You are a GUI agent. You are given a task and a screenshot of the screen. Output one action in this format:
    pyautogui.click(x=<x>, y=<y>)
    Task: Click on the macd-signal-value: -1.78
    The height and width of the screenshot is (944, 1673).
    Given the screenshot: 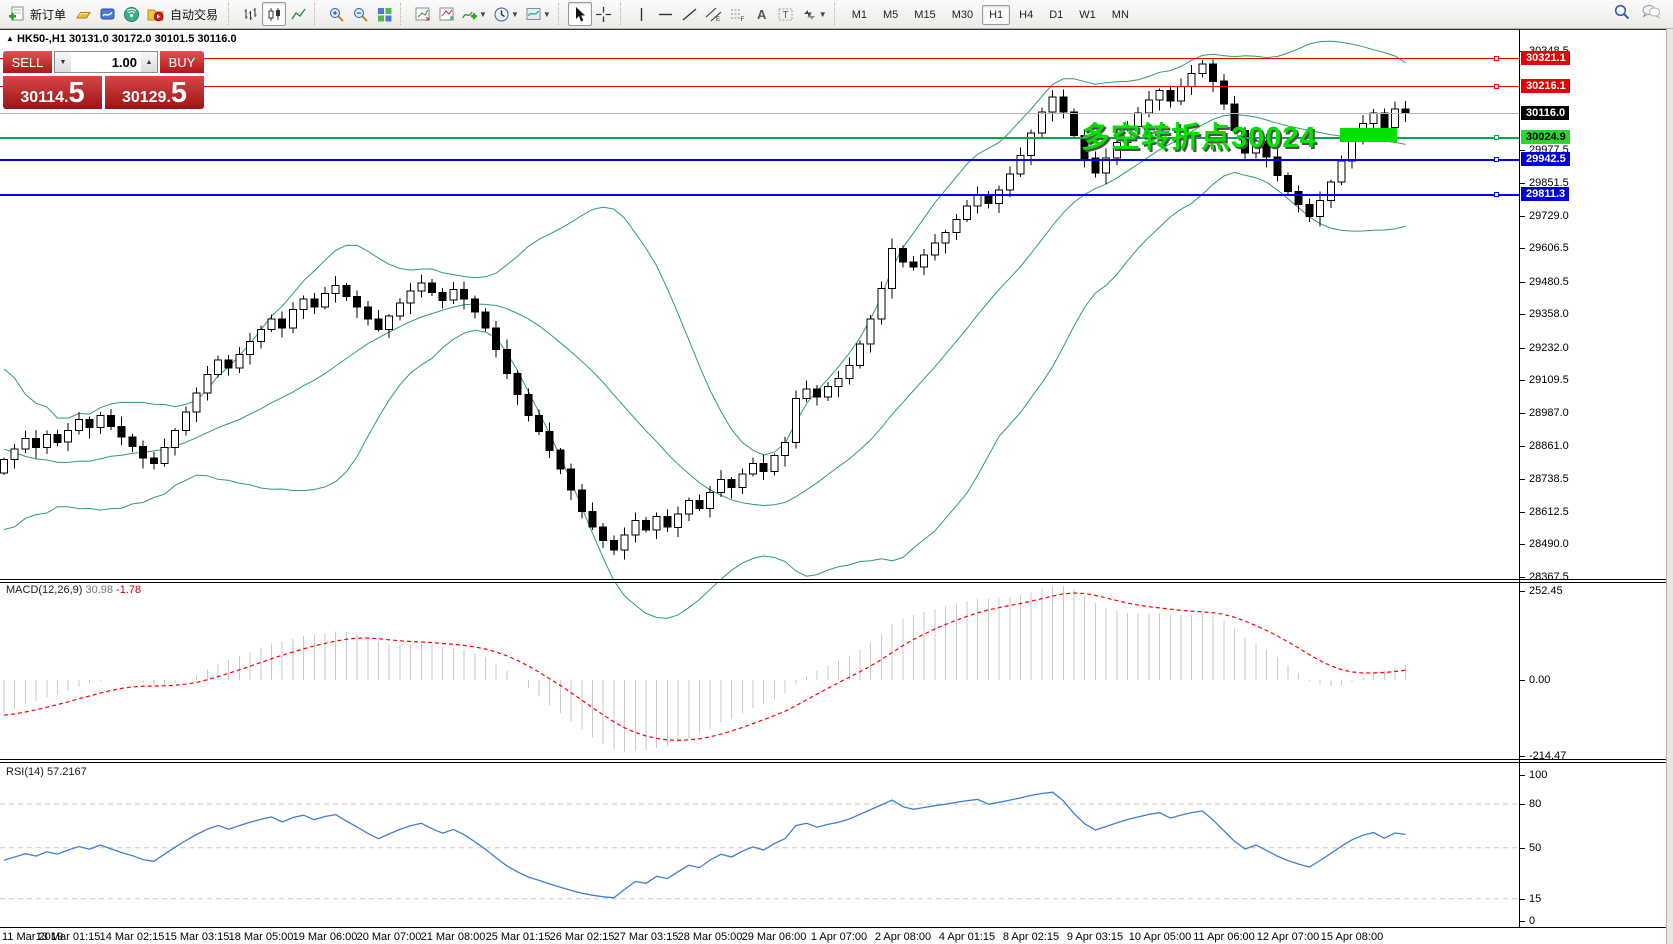 What is the action you would take?
    pyautogui.click(x=129, y=590)
    